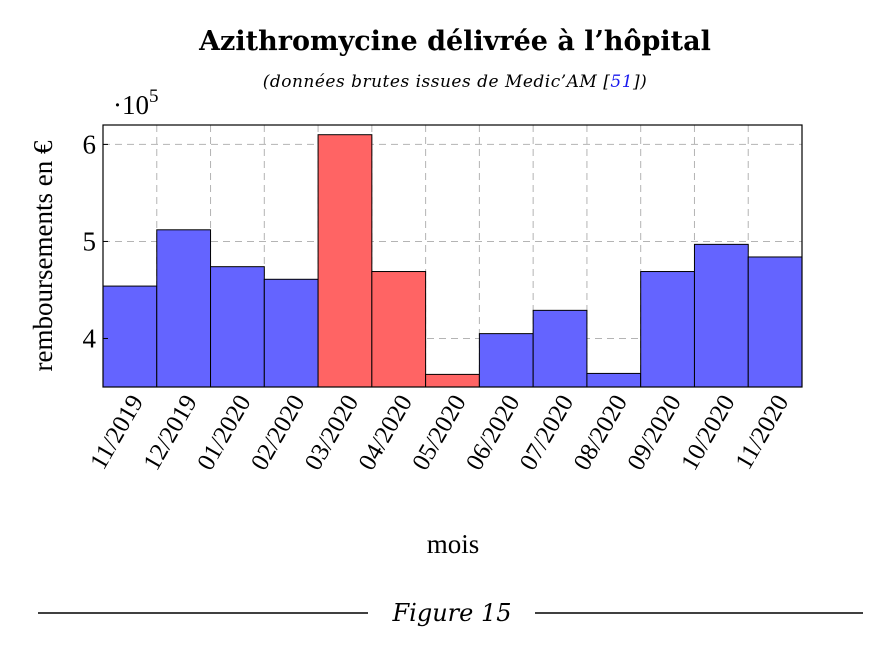  What do you see at coordinates (131, 105) in the screenshot?
I see `y-multiplier-base: ·10` at bounding box center [131, 105].